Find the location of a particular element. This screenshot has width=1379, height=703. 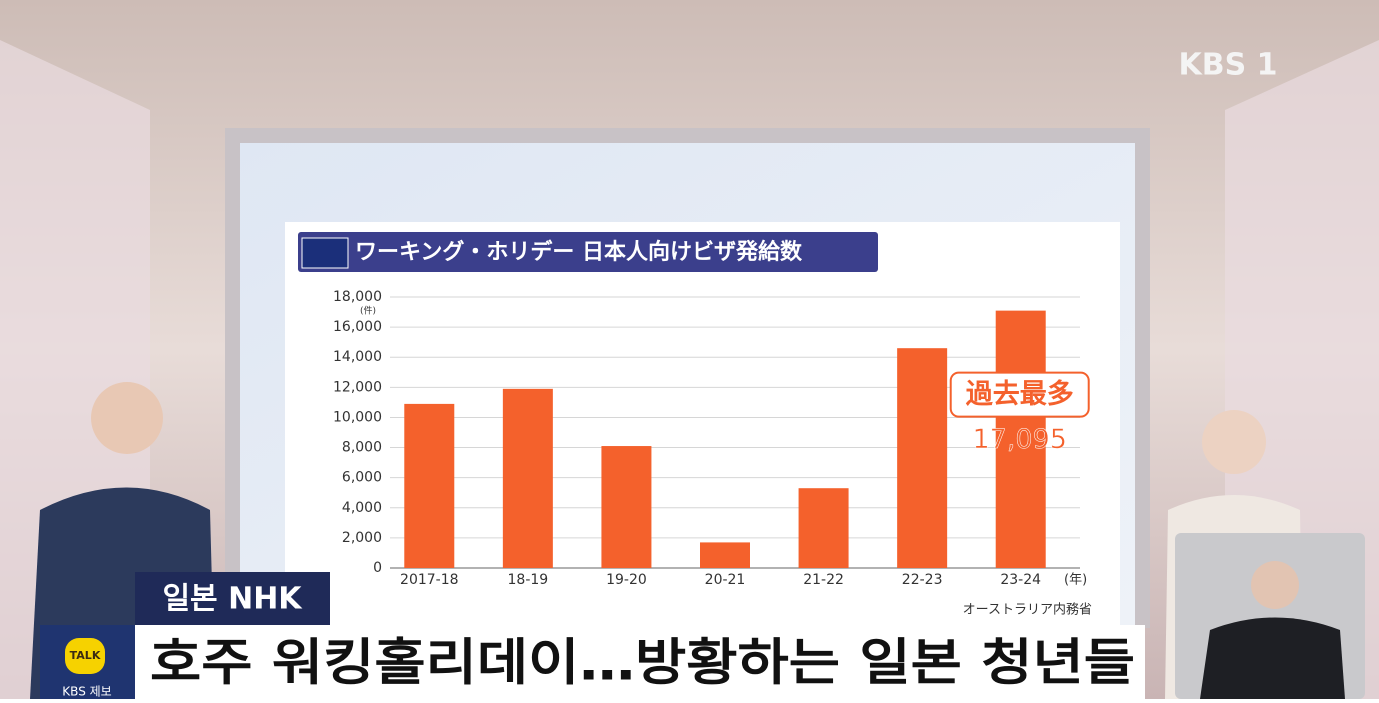

x-tick-label: 20-21 is located at coordinates (725, 580).